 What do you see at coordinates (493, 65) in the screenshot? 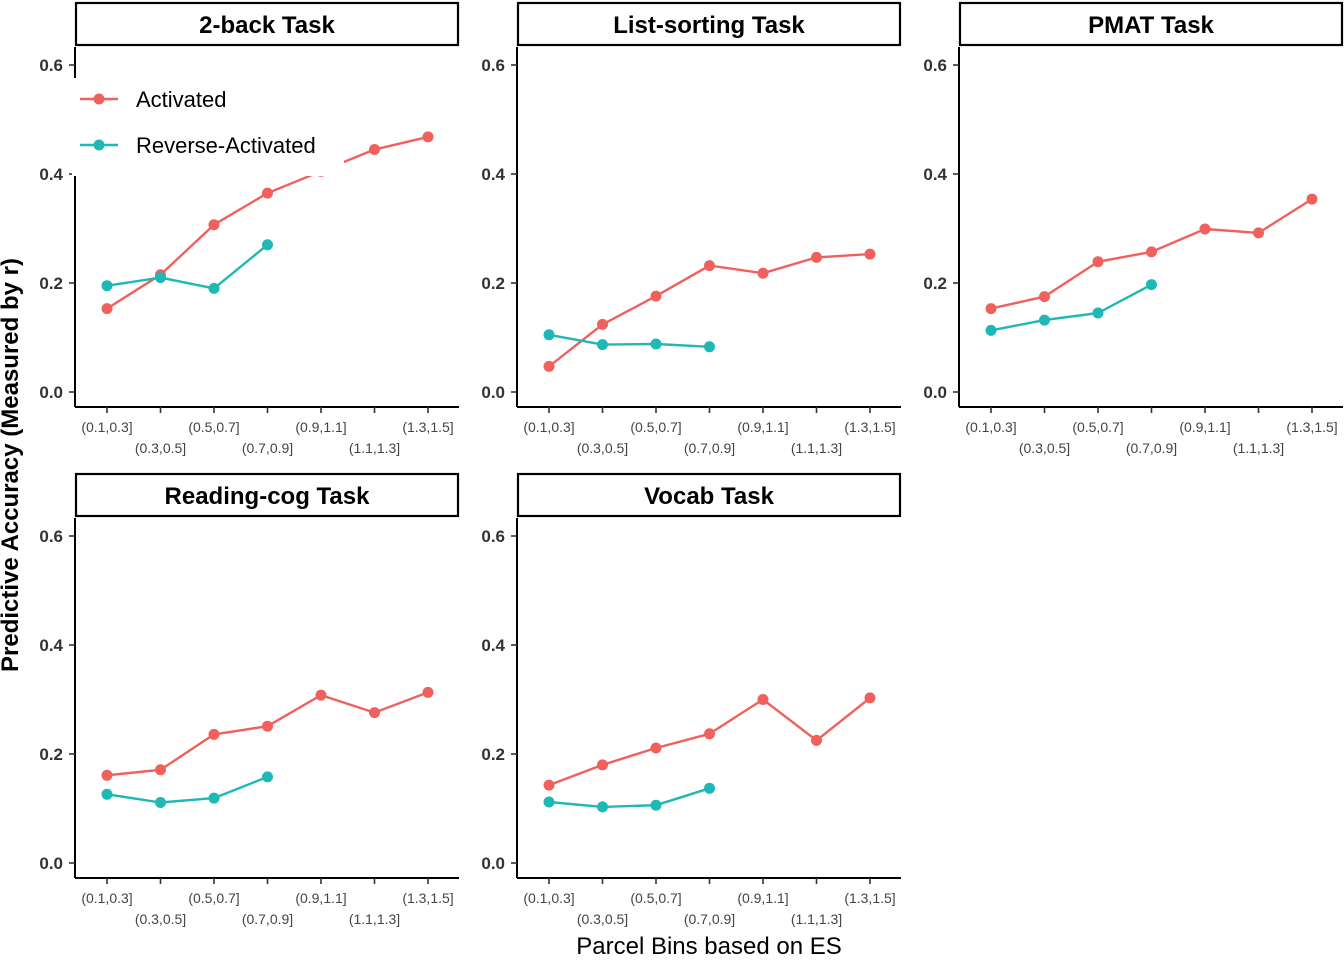
I see `y-tick-label-list-sorting-task: 0.6` at bounding box center [493, 65].